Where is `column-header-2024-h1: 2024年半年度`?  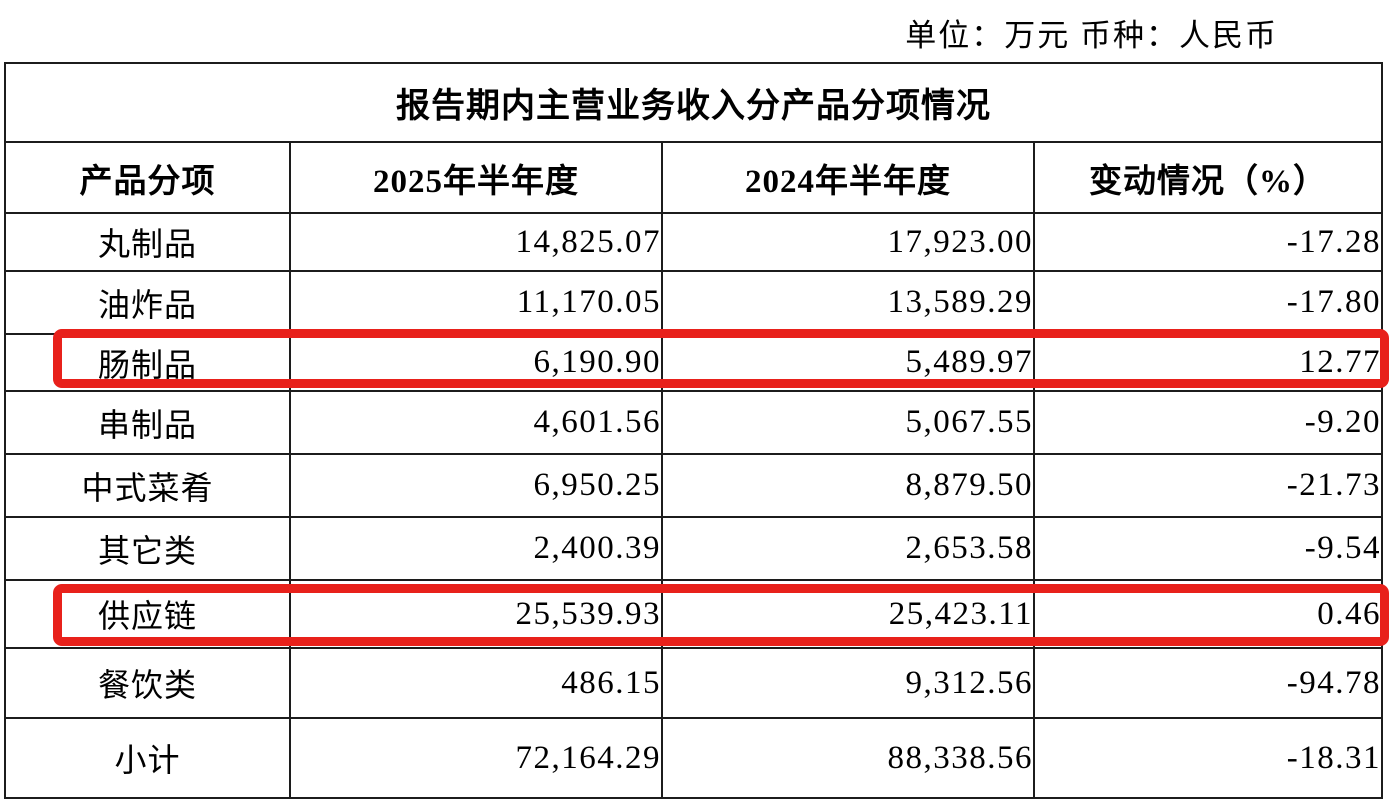
column-header-2024-h1: 2024年半年度 is located at coordinates (848, 177).